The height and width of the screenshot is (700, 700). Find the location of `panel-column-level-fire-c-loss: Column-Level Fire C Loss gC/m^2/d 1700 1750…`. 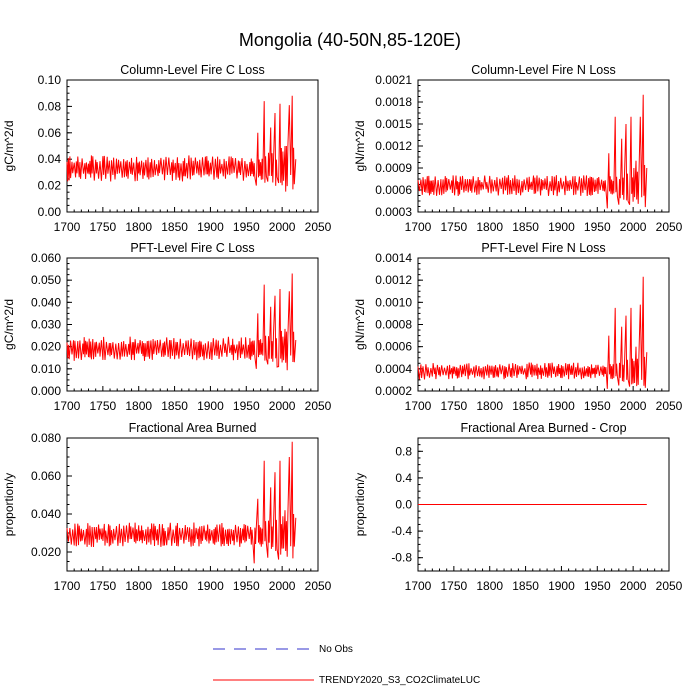

panel-column-level-fire-c-loss: Column-Level Fire C Loss gC/m^2/d 1700 1750… is located at coordinates (167, 148).